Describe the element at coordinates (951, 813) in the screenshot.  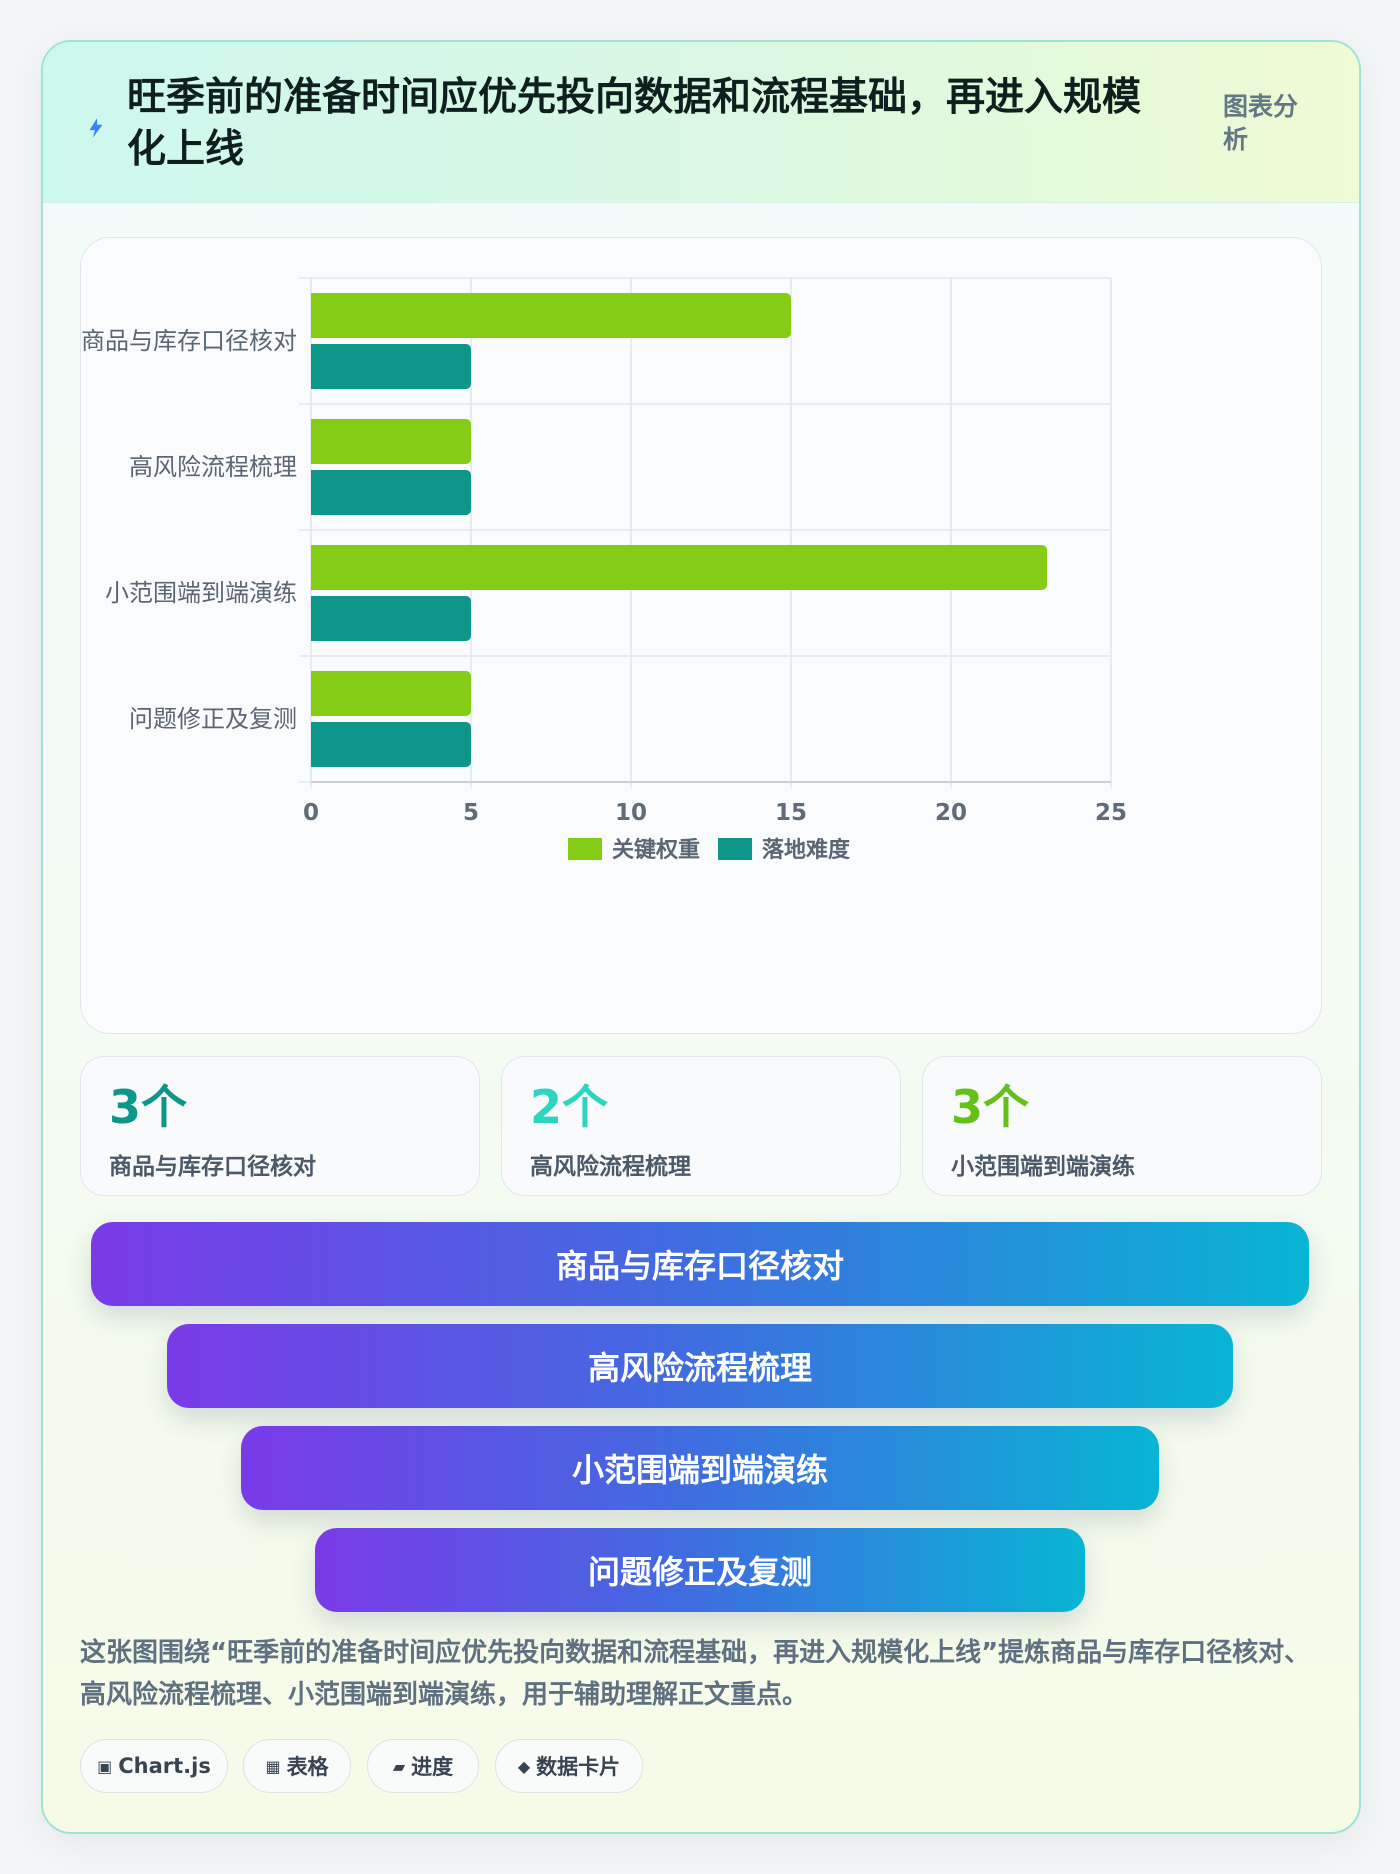
I see `x-tick-label: 20` at that location.